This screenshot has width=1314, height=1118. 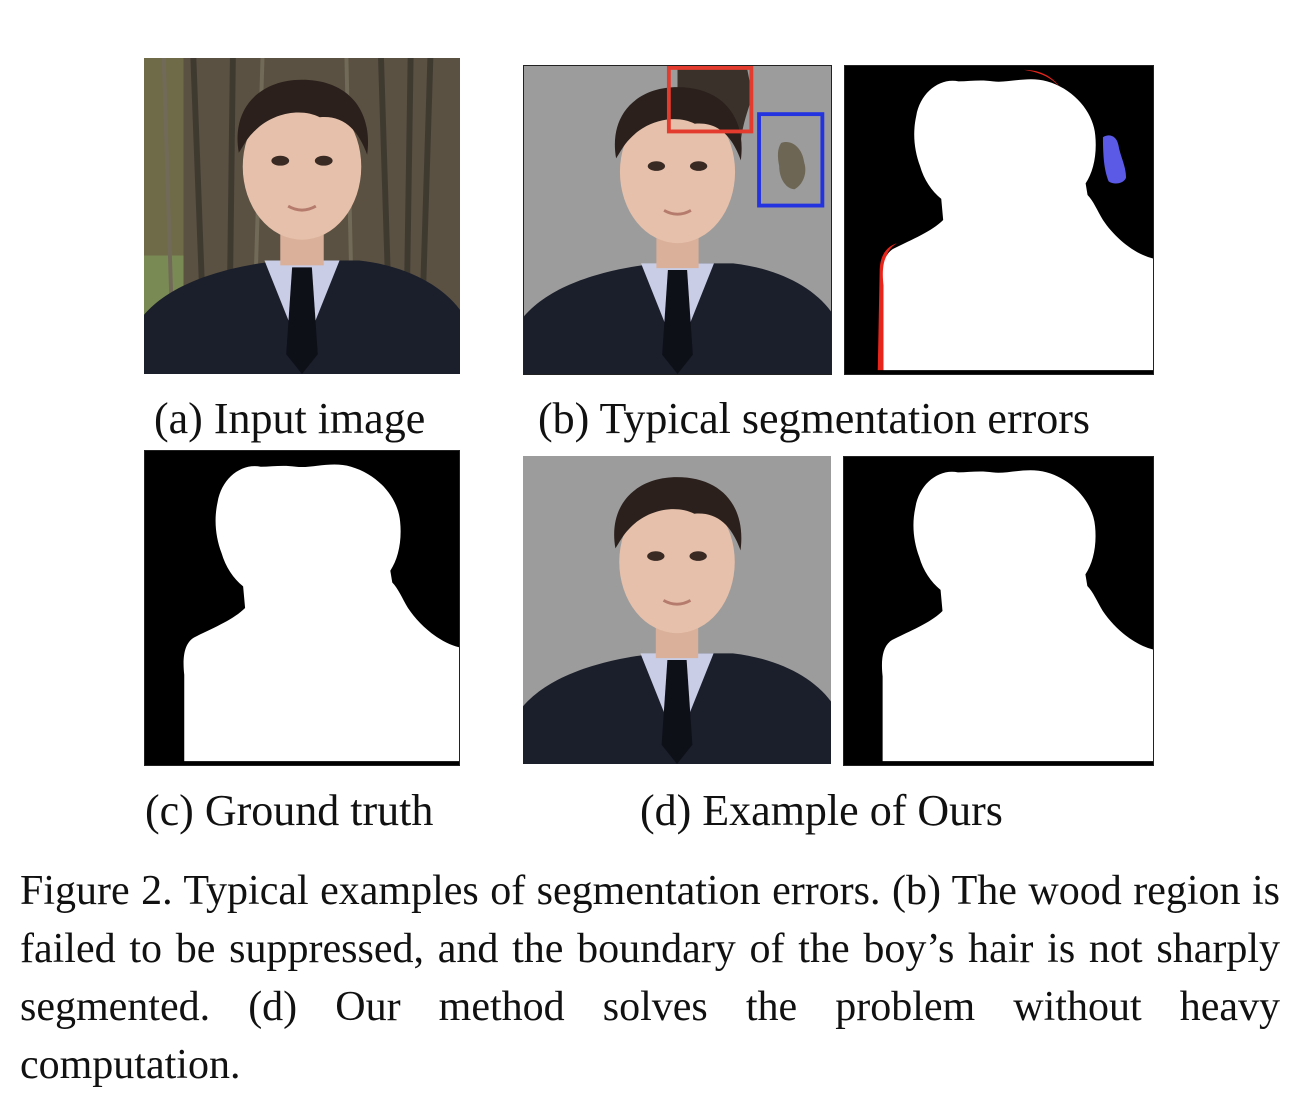 I want to click on panel-d-ours-matte, so click(x=677, y=610).